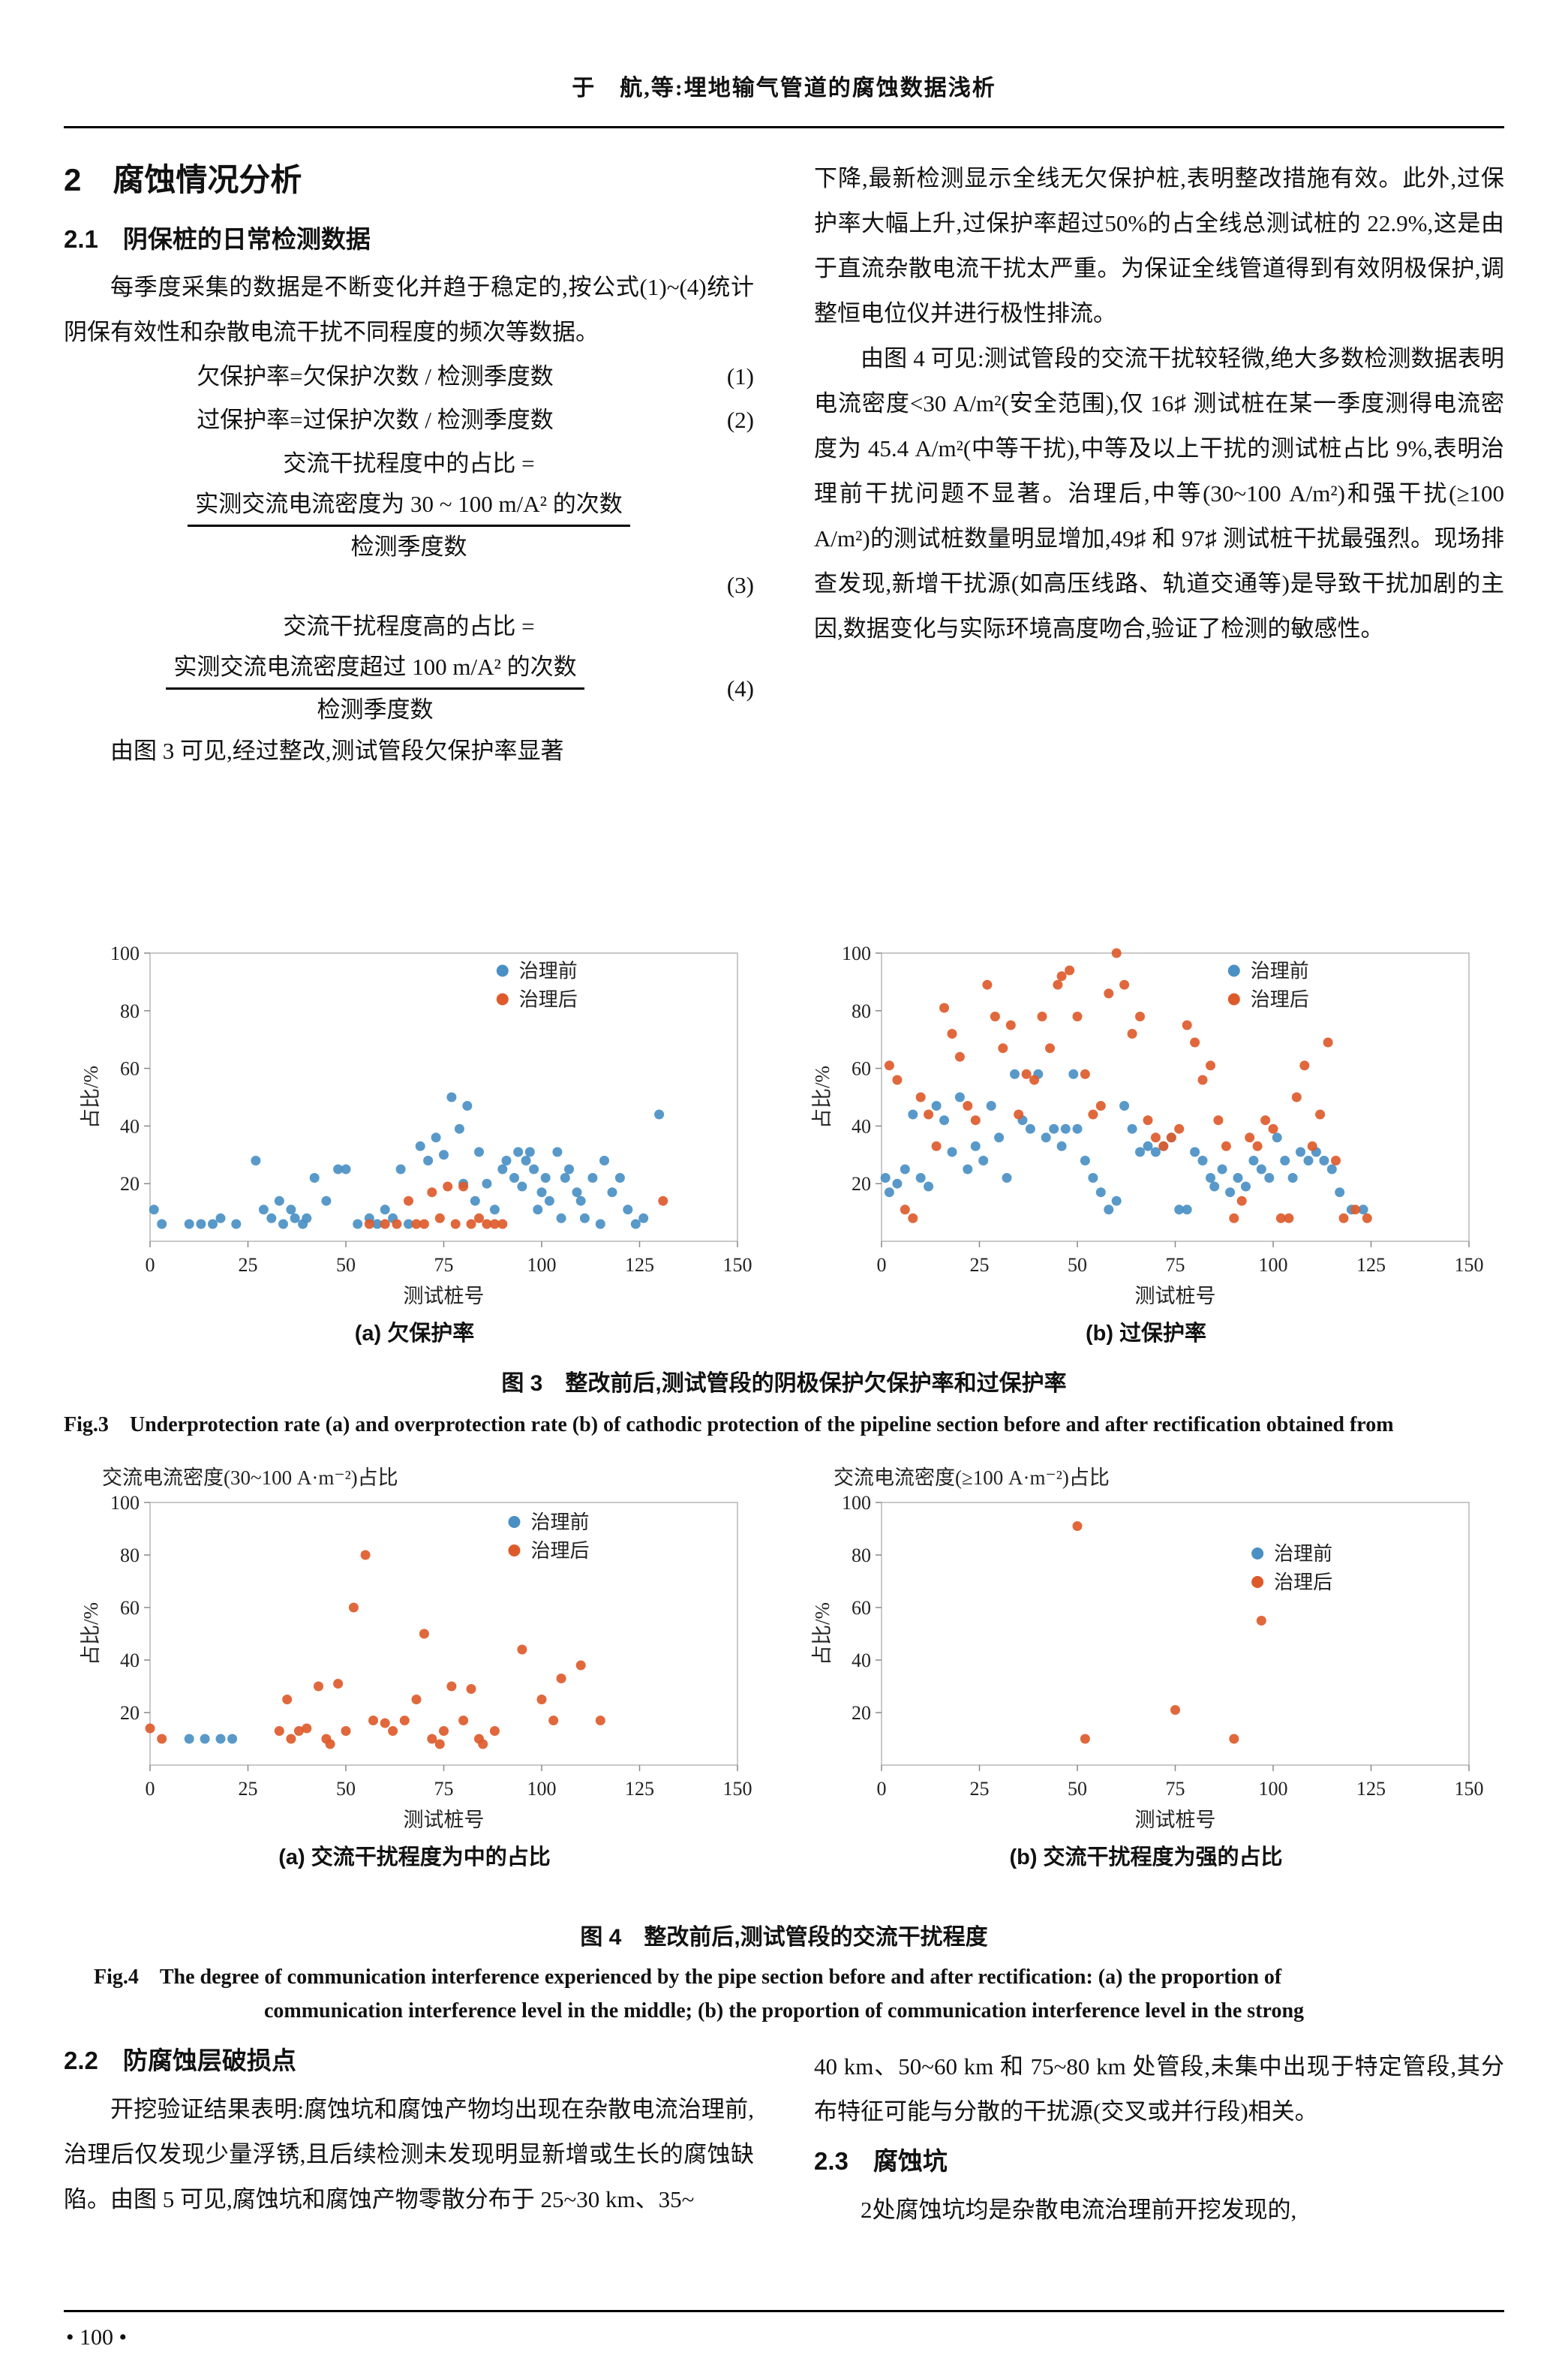  I want to click on equation-3-numerator: 实测交流电流密度为 30 ~ 100 m/A² 的次数, so click(409, 507).